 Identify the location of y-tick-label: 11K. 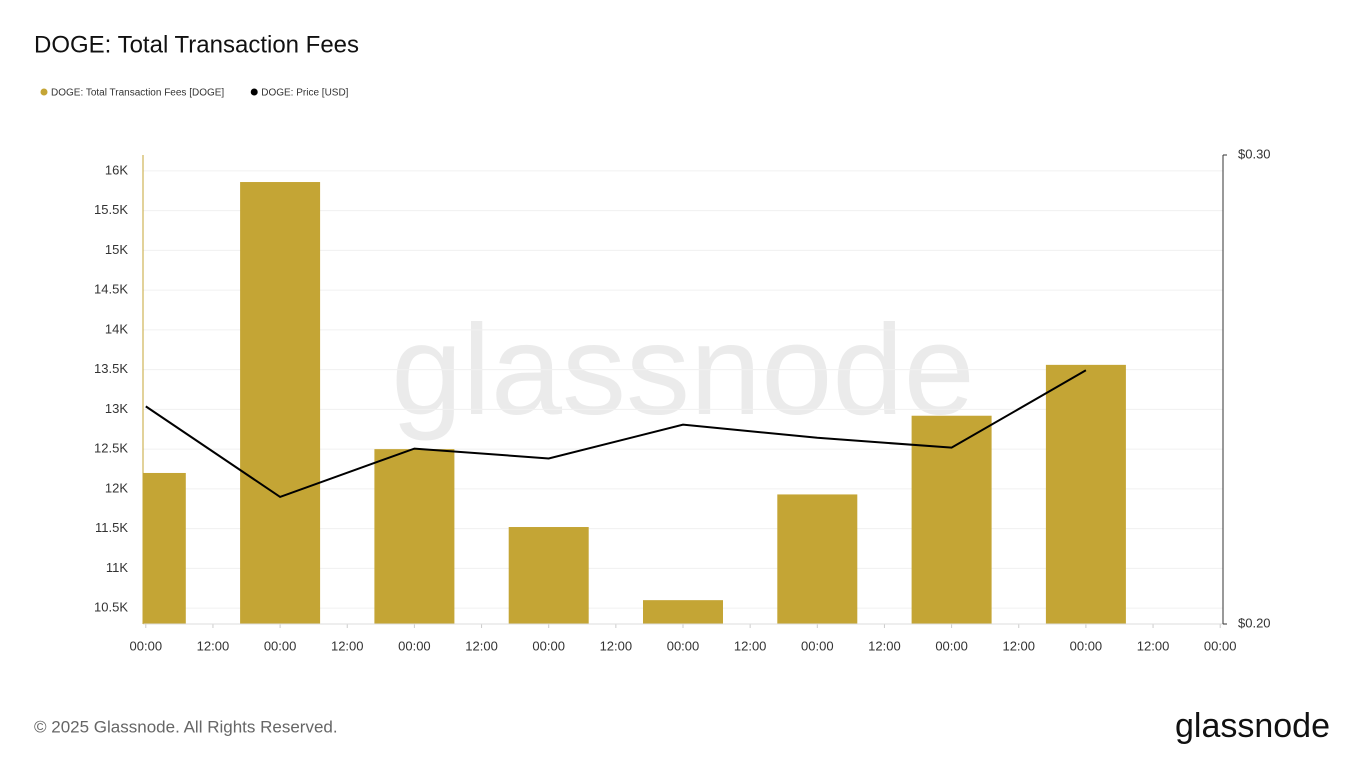
(117, 567).